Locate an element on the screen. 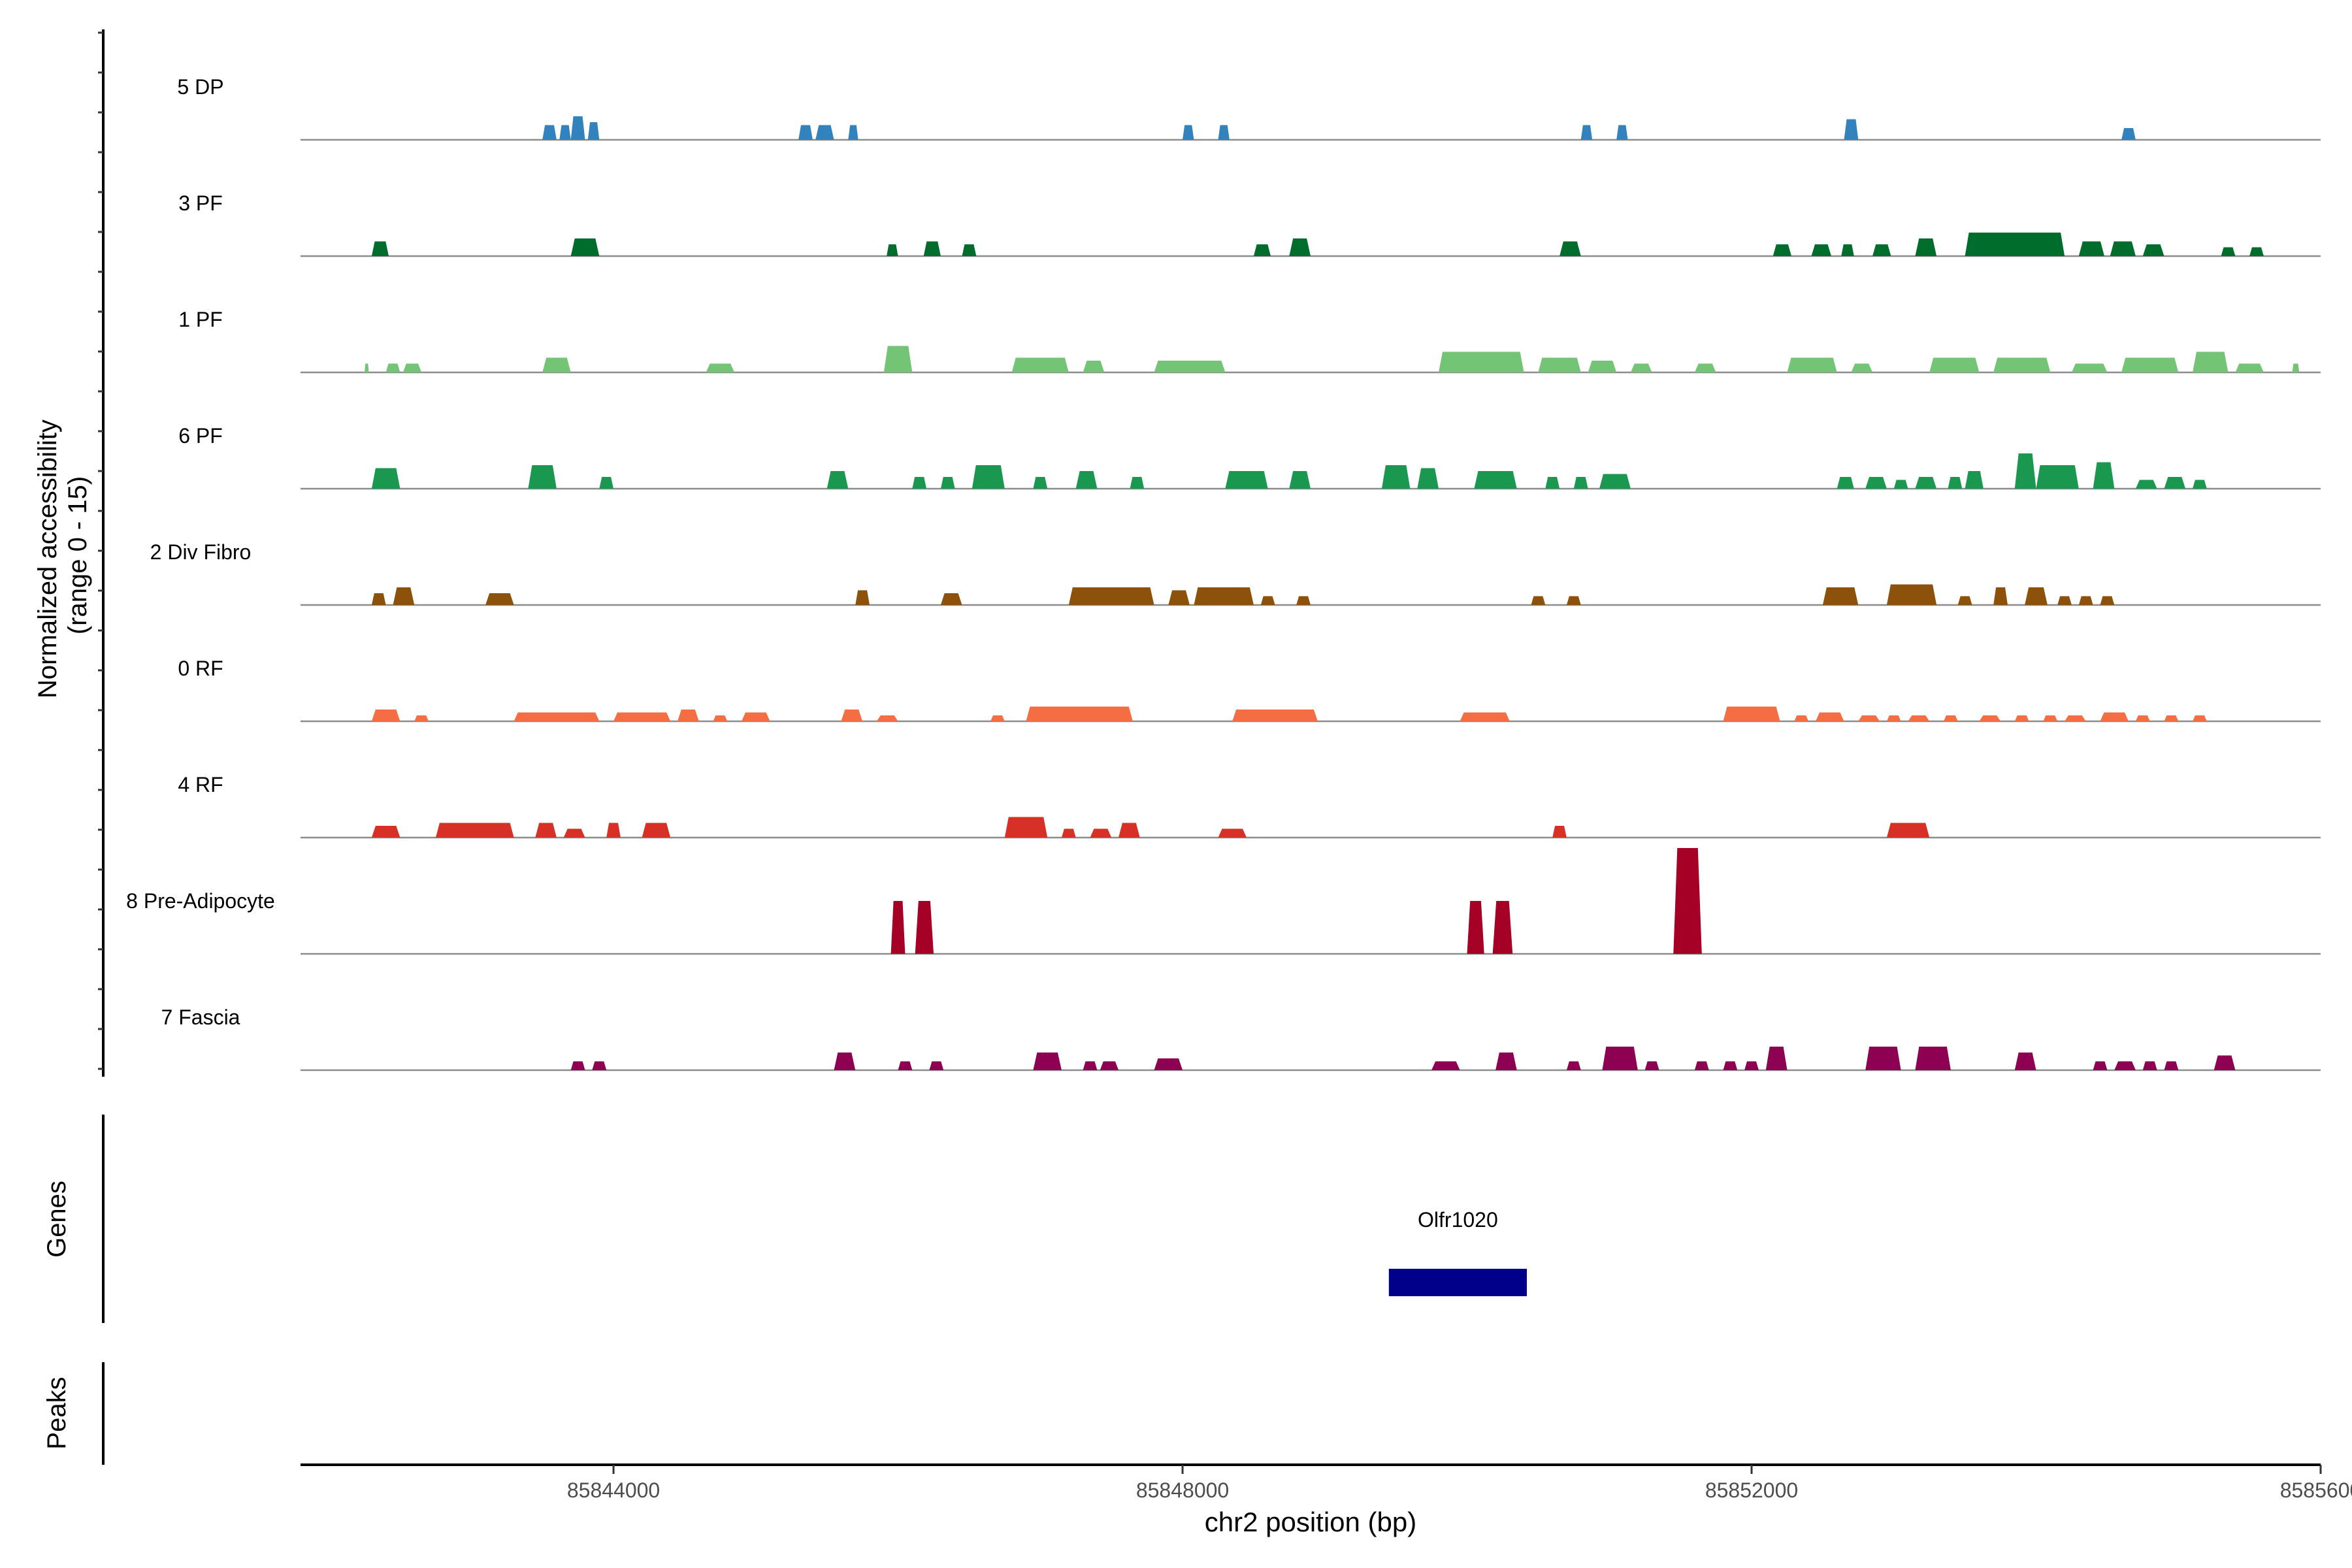  x-axis-ticks: 85844000 85848000 85852000 8585600 is located at coordinates (1459, 1483).